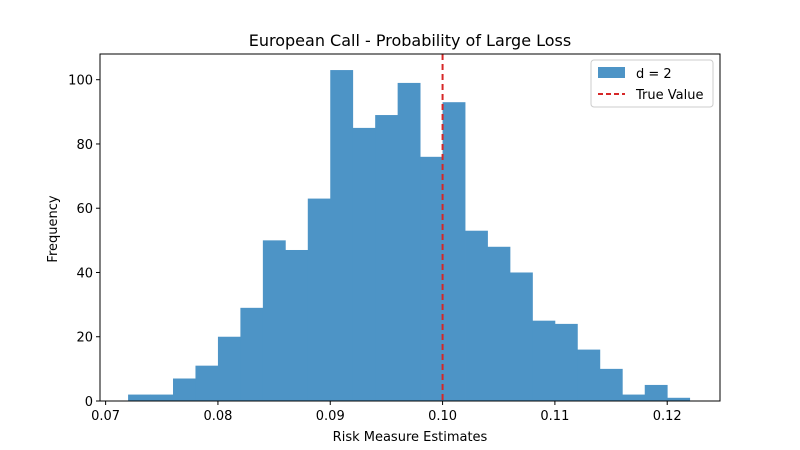 This screenshot has height=450, width=800. What do you see at coordinates (84, 273) in the screenshot?
I see `y-tick-label: 40` at bounding box center [84, 273].